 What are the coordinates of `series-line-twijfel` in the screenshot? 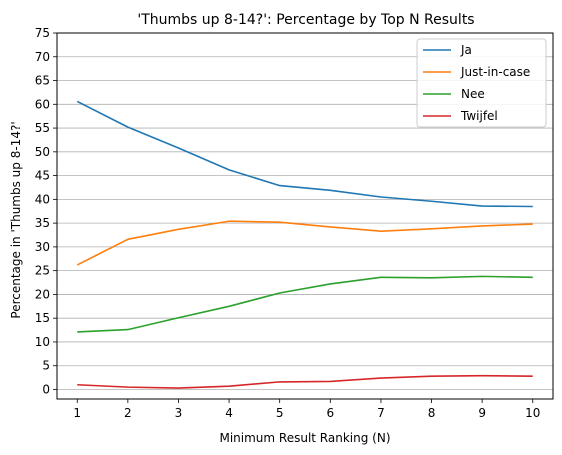 It's located at (305, 381).